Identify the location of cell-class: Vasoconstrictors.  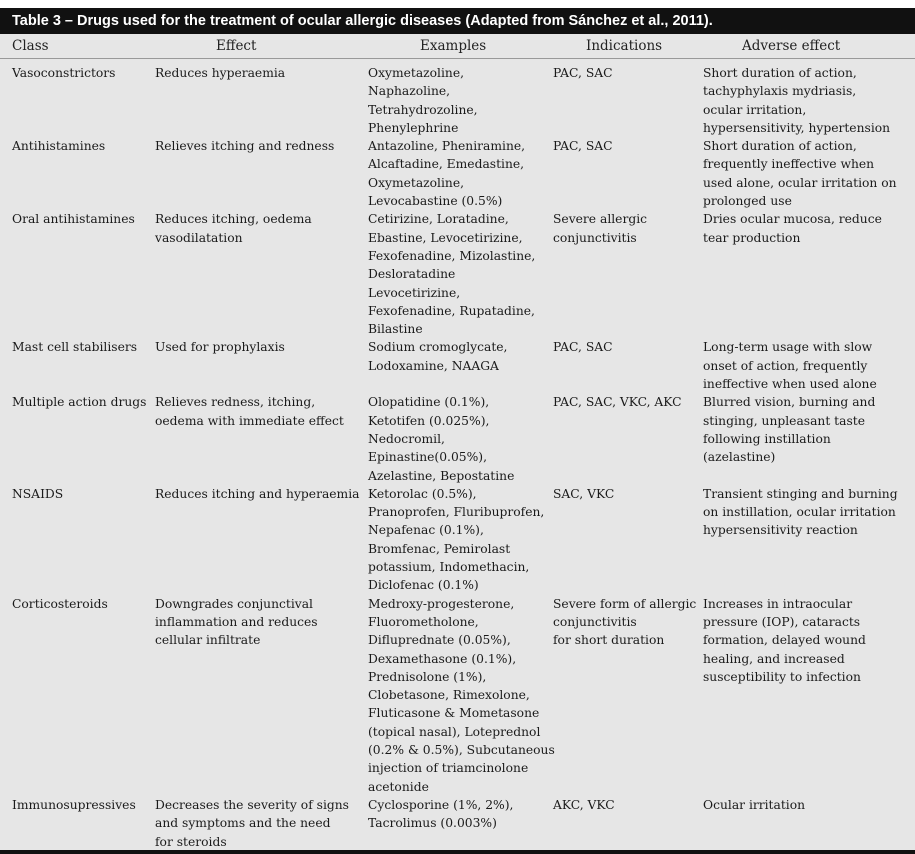
(64, 73).